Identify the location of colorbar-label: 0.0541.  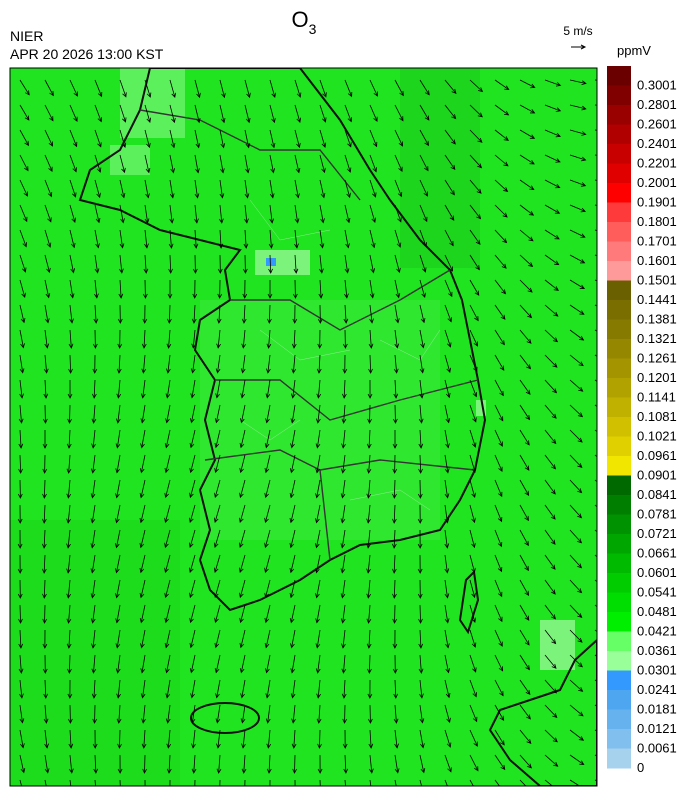
(657, 592).